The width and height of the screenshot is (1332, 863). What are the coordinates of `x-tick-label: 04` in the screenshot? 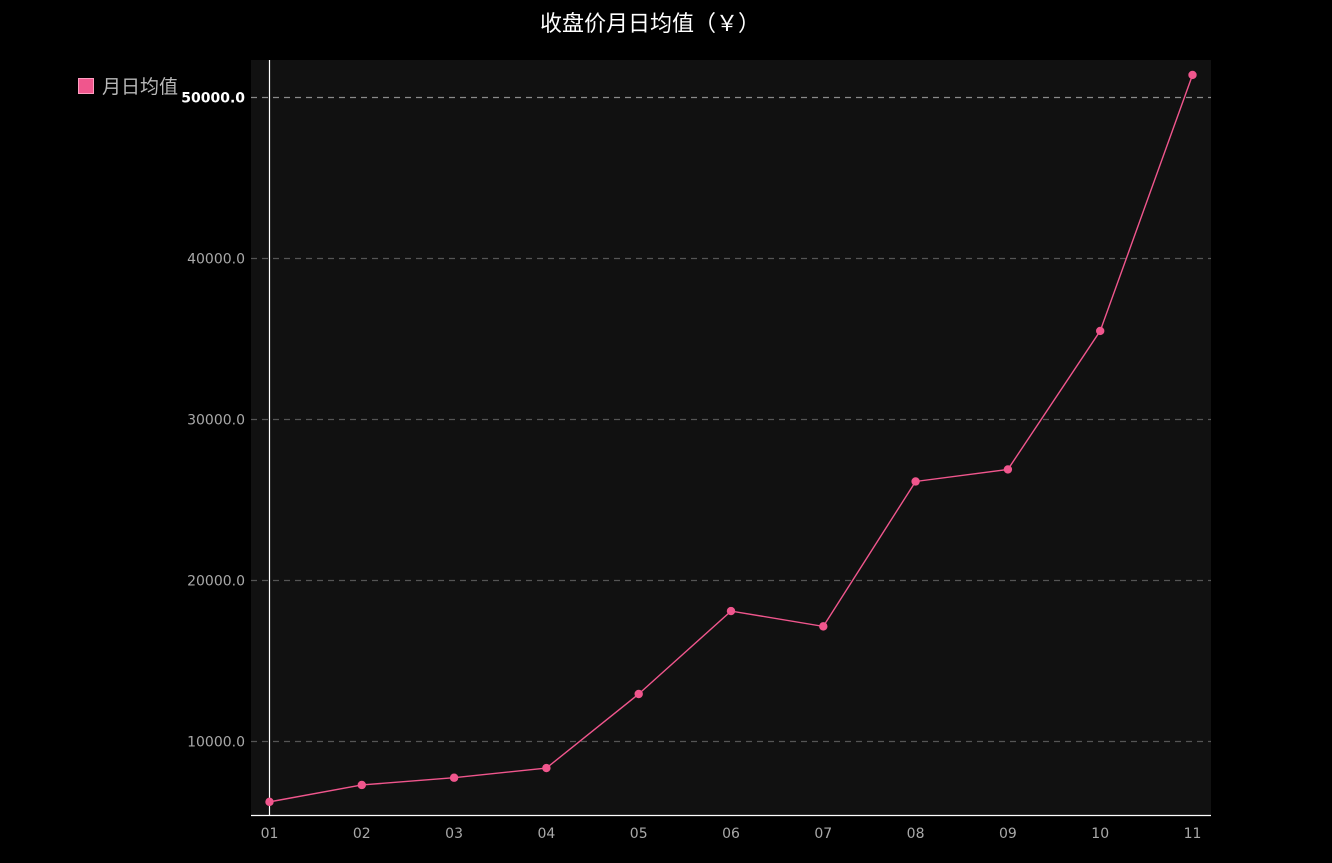 It's located at (546, 834).